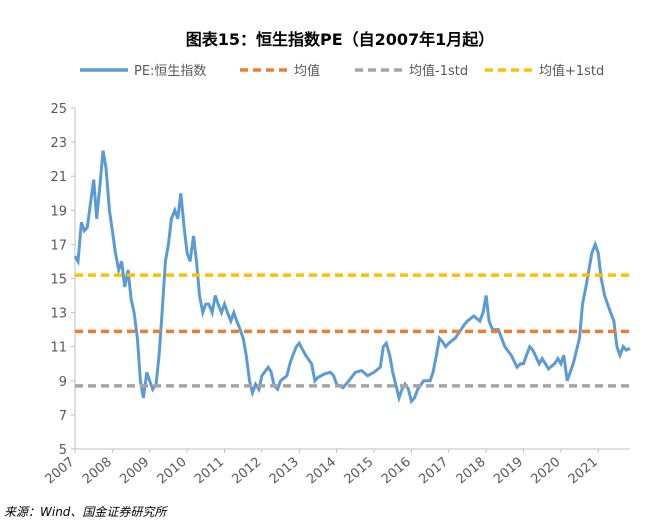 Image resolution: width=645 pixels, height=527 pixels. What do you see at coordinates (63, 382) in the screenshot?
I see `y-tick-label: 9` at bounding box center [63, 382].